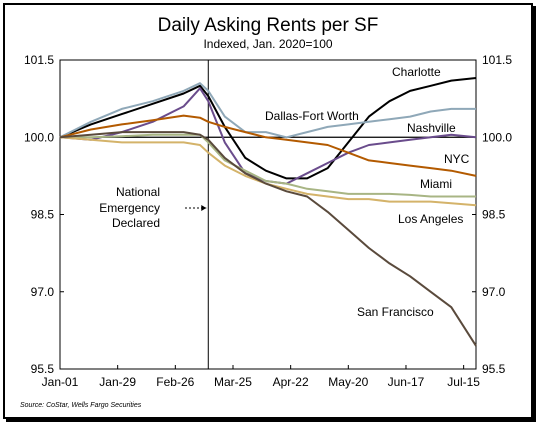 The height and width of the screenshot is (423, 536). What do you see at coordinates (436, 184) in the screenshot?
I see `series-label: Miami` at bounding box center [436, 184].